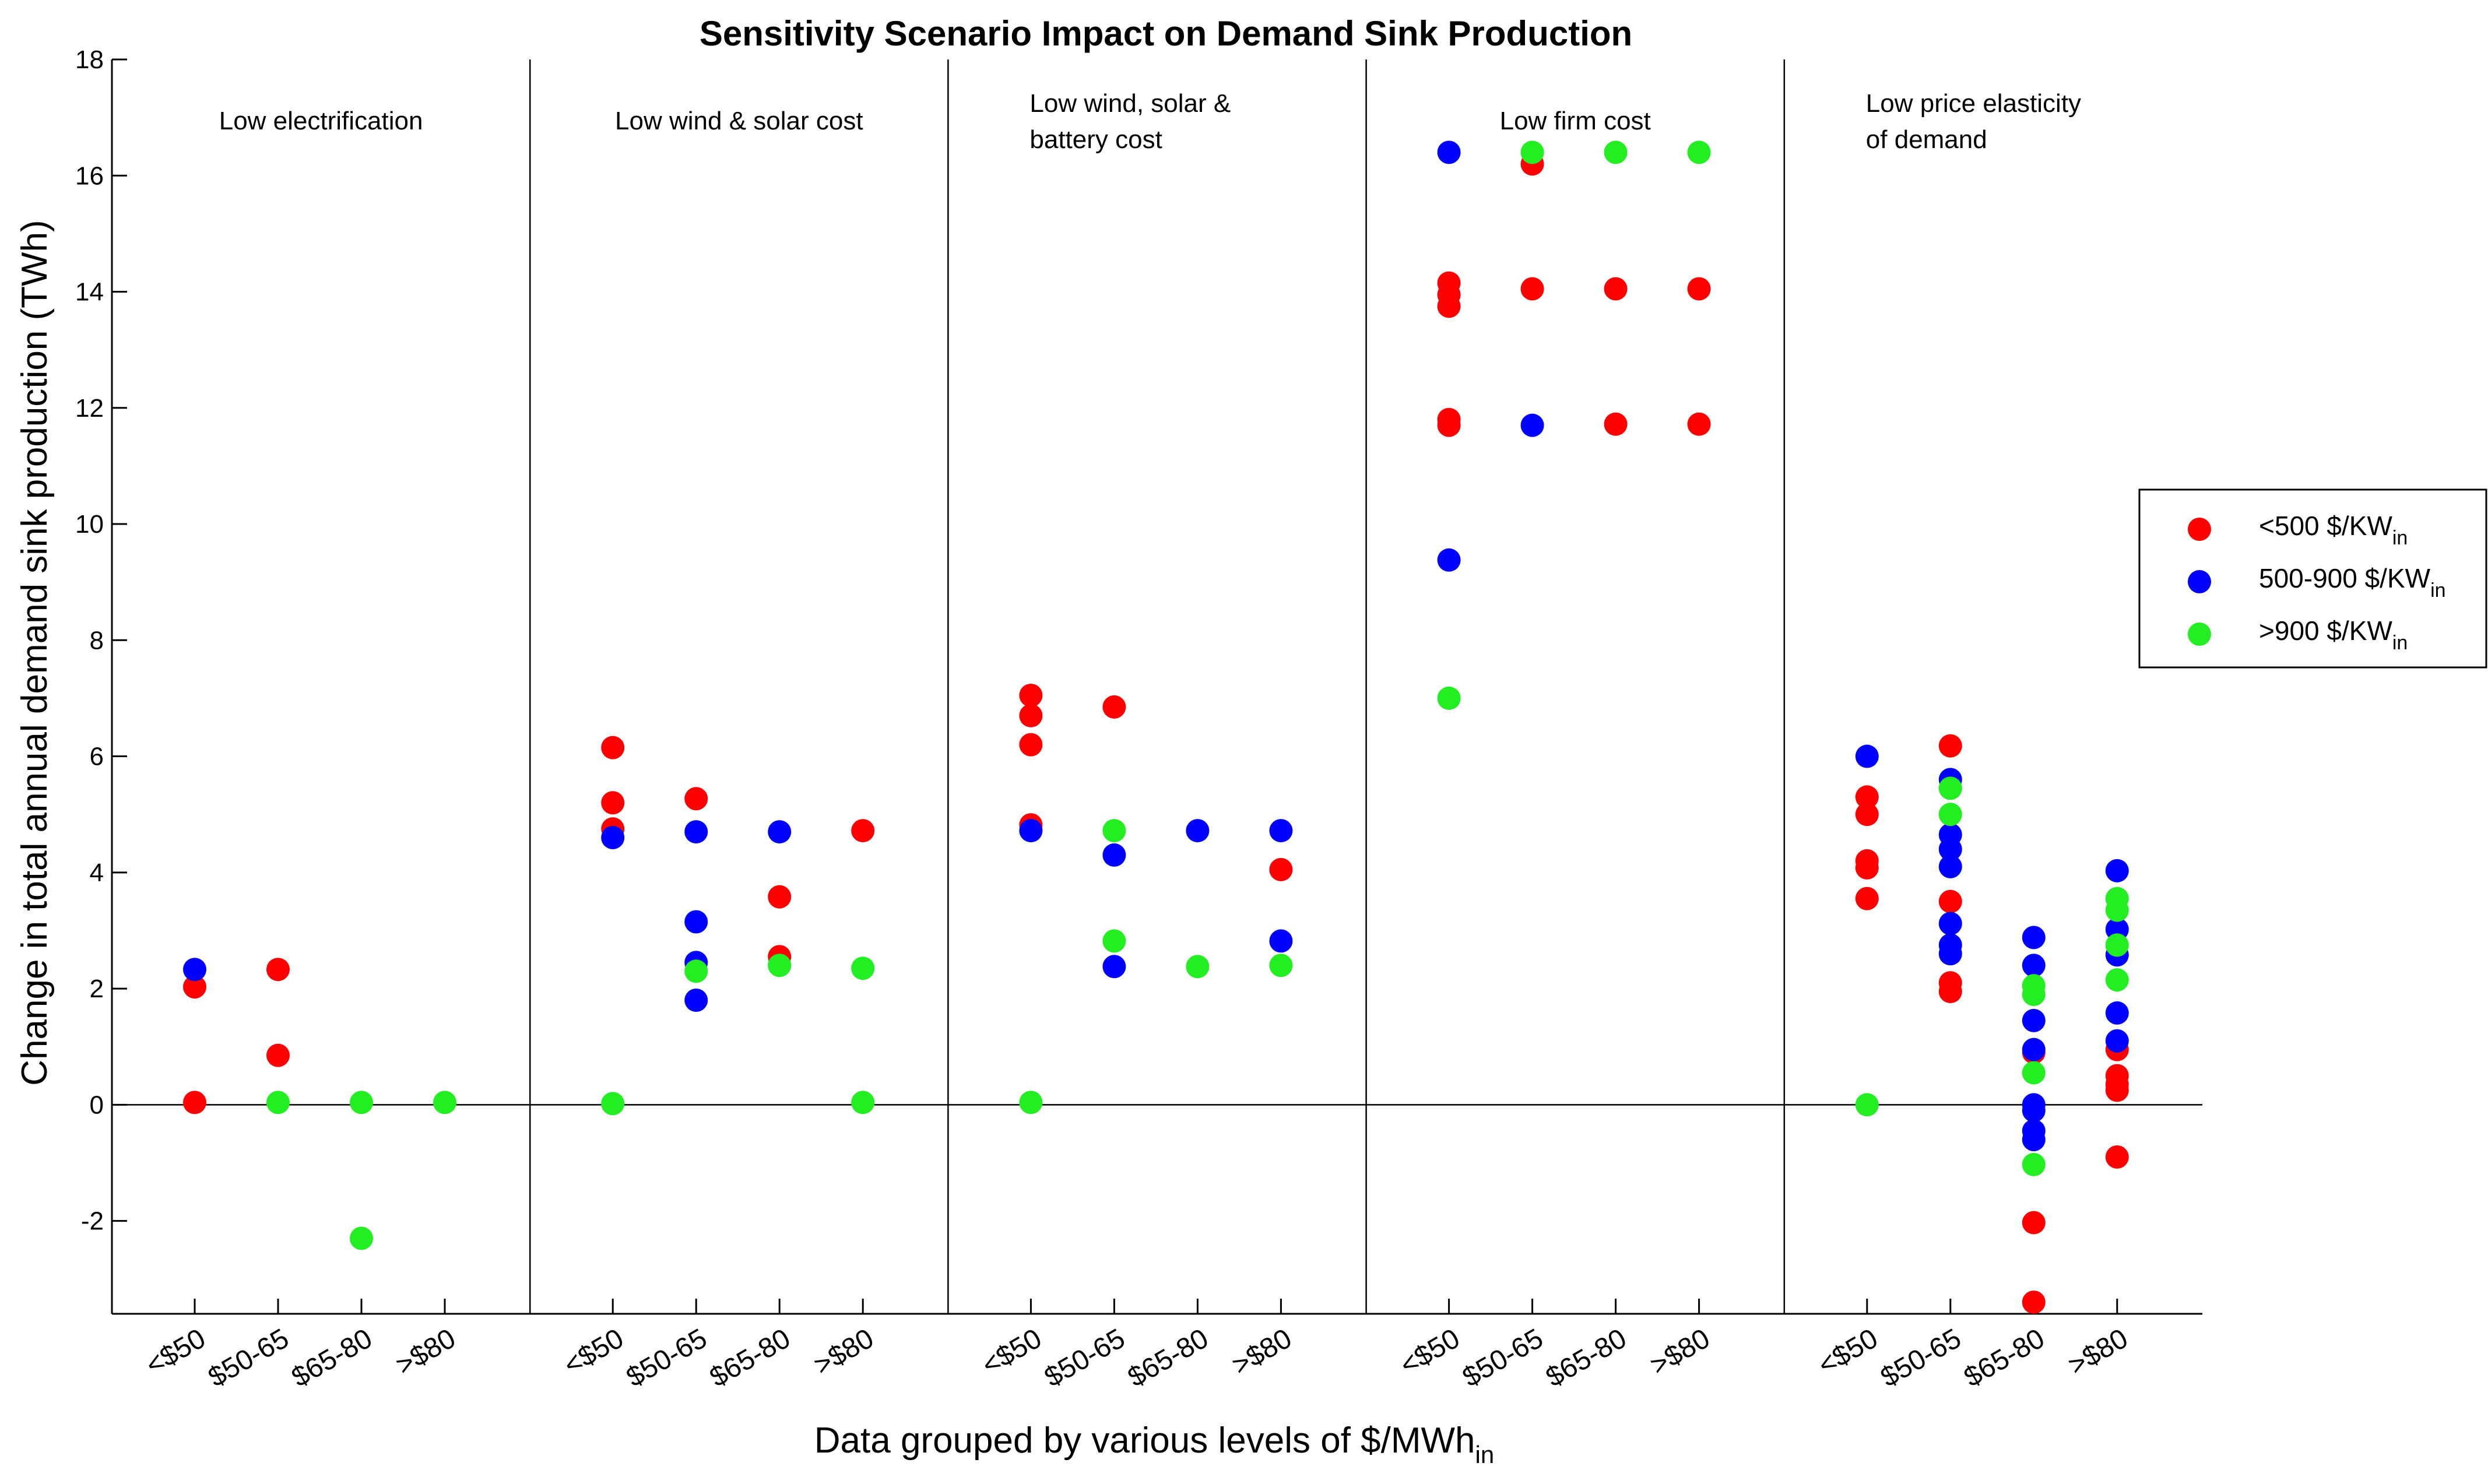 The height and width of the screenshot is (1484, 2488). I want to click on panel-label-line: Low wind, solar &, so click(1130, 103).